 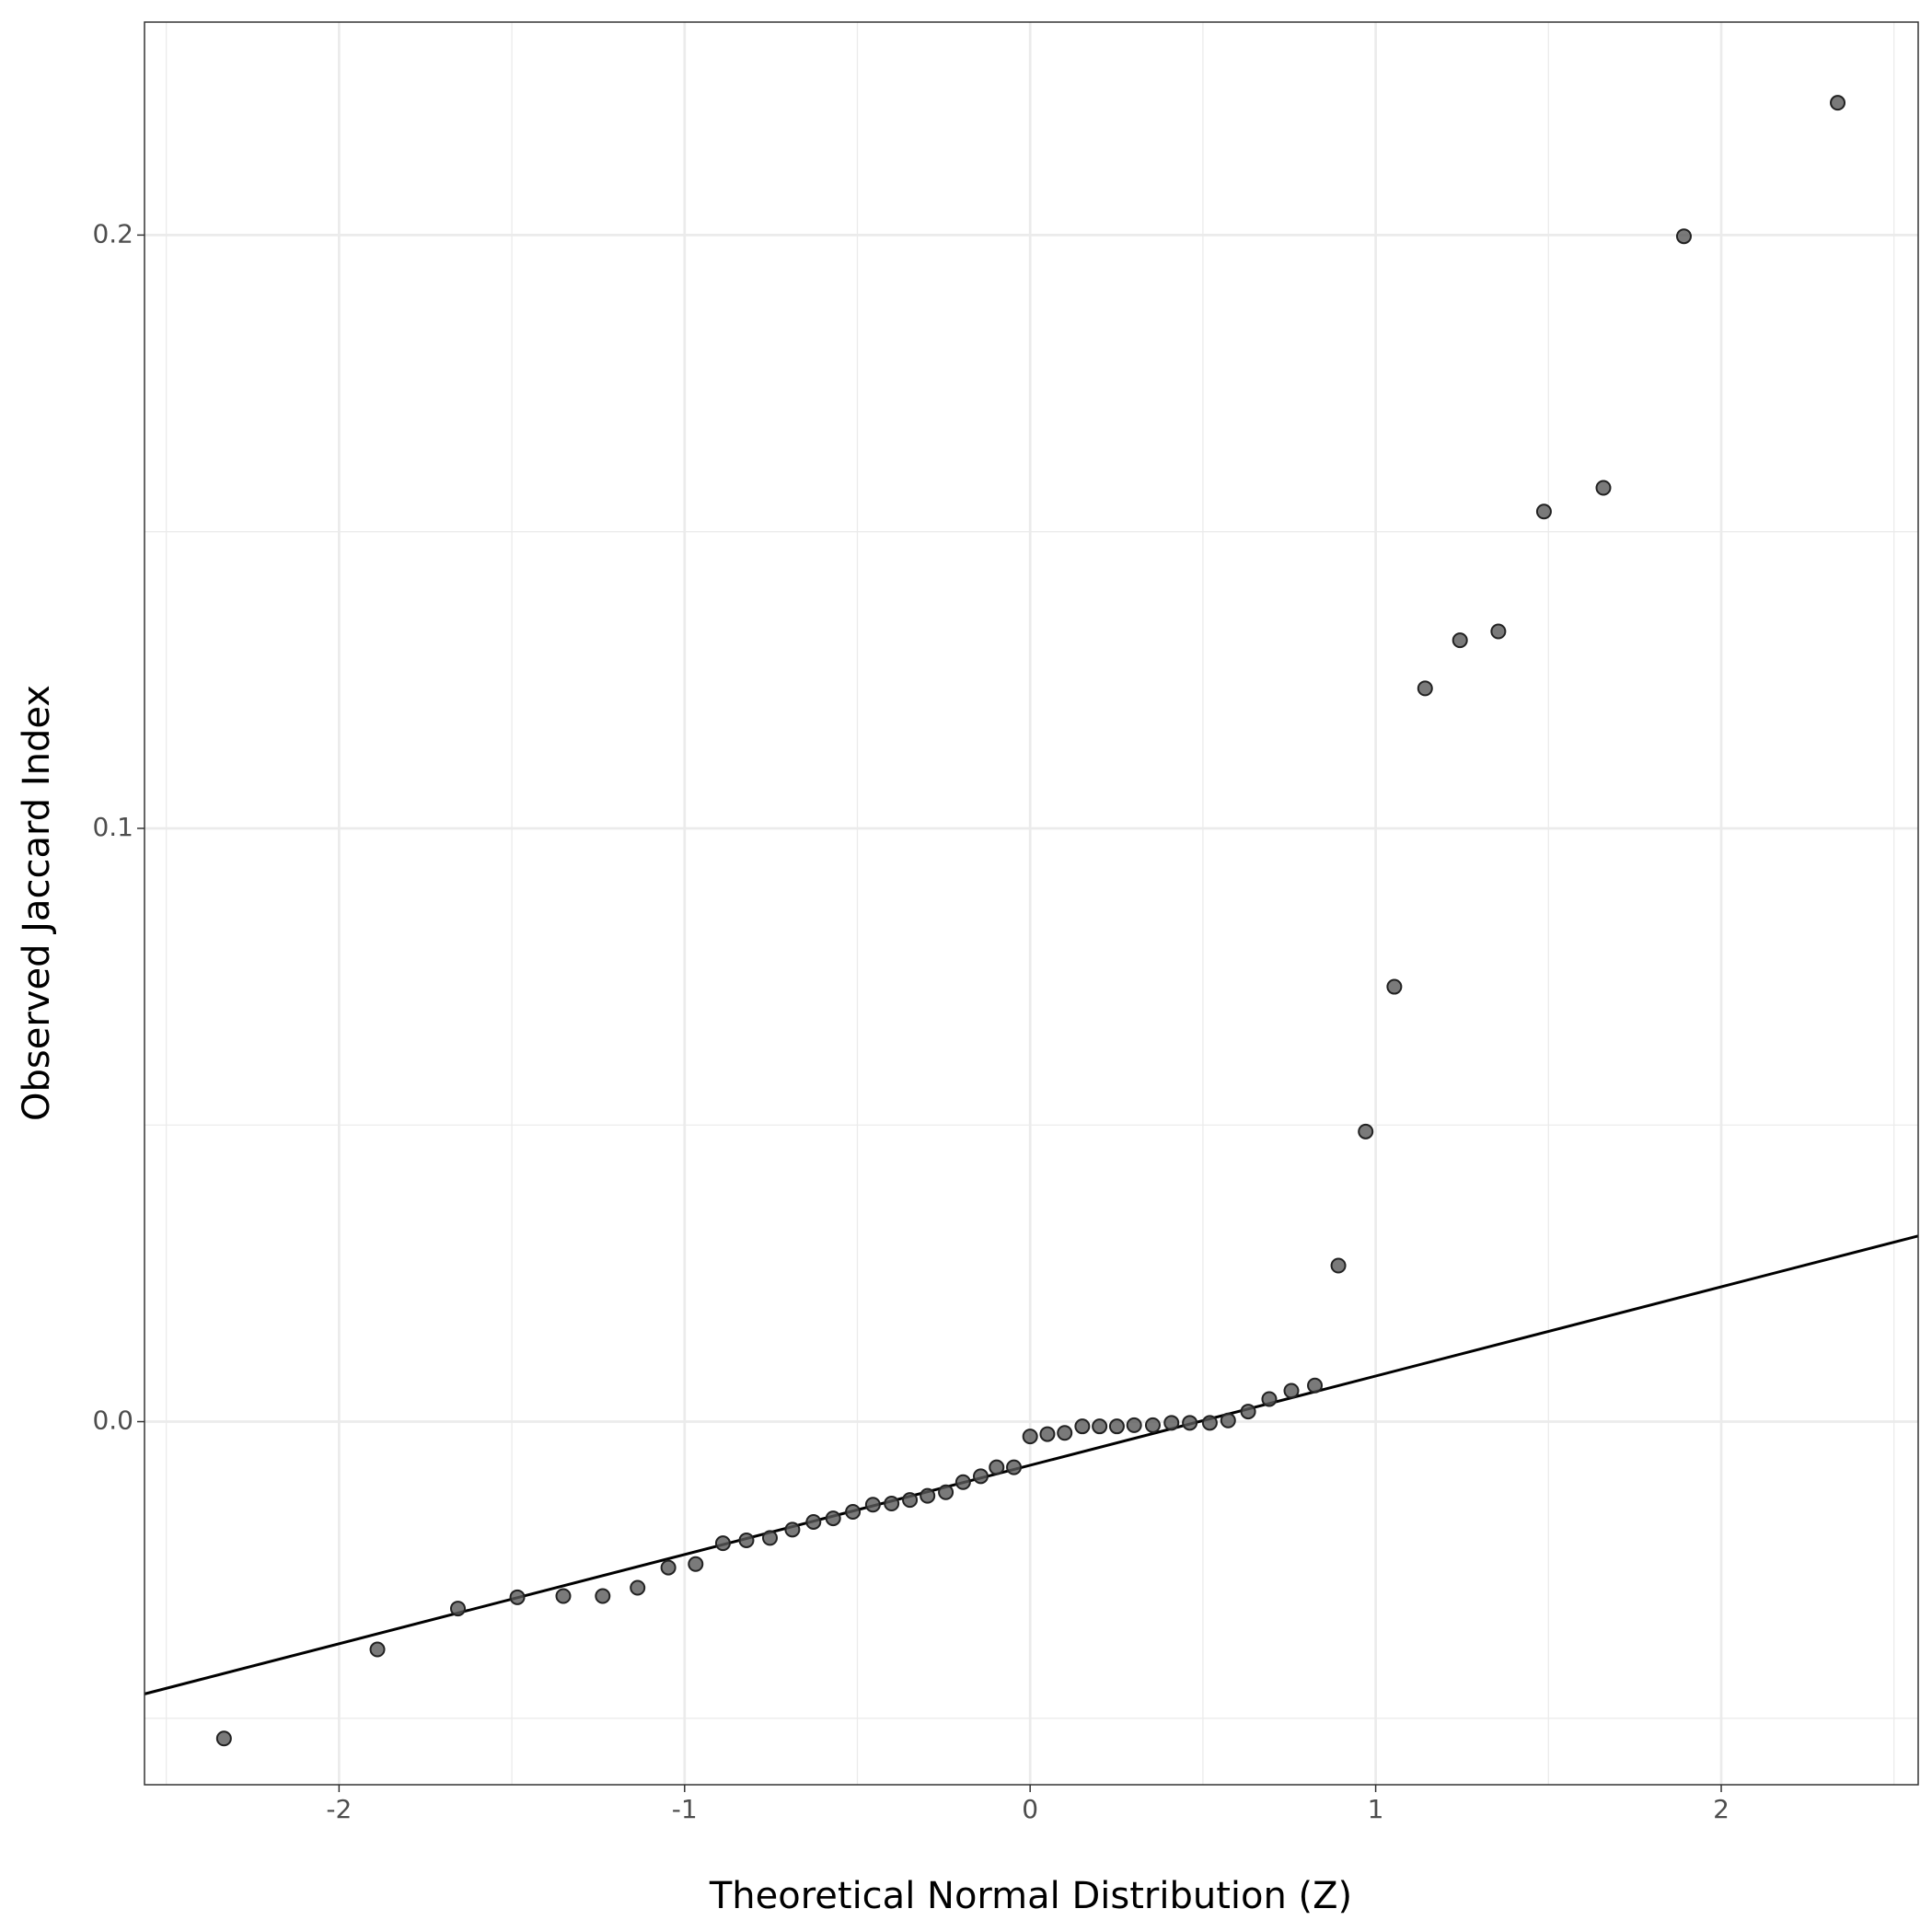 What do you see at coordinates (1722, 1809) in the screenshot?
I see `x-tick-label: 2` at bounding box center [1722, 1809].